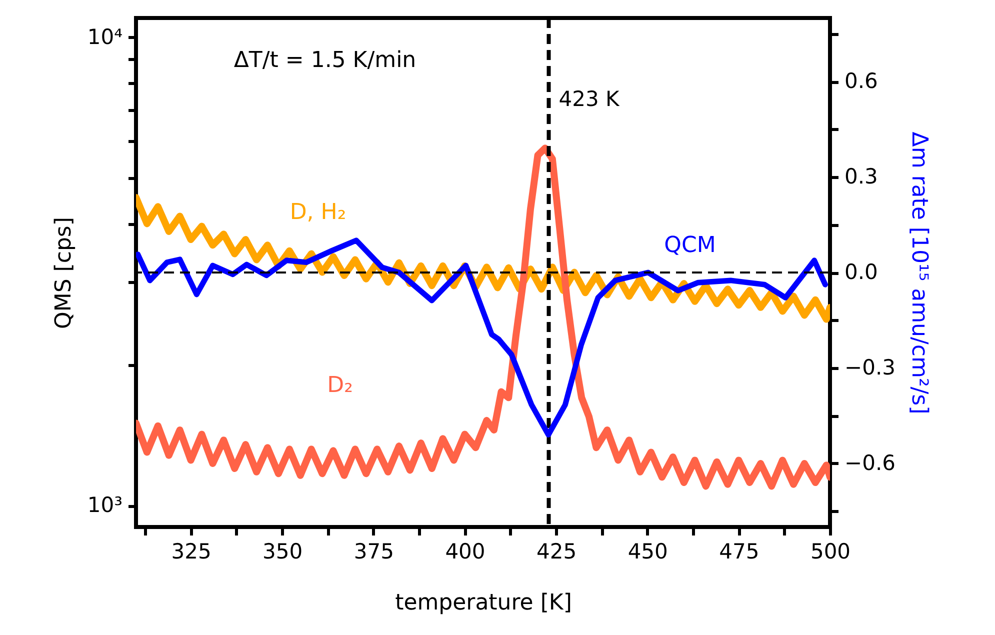 The width and height of the screenshot is (995, 635). What do you see at coordinates (861, 81) in the screenshot?
I see `y2-tick-label: 0.6` at bounding box center [861, 81].